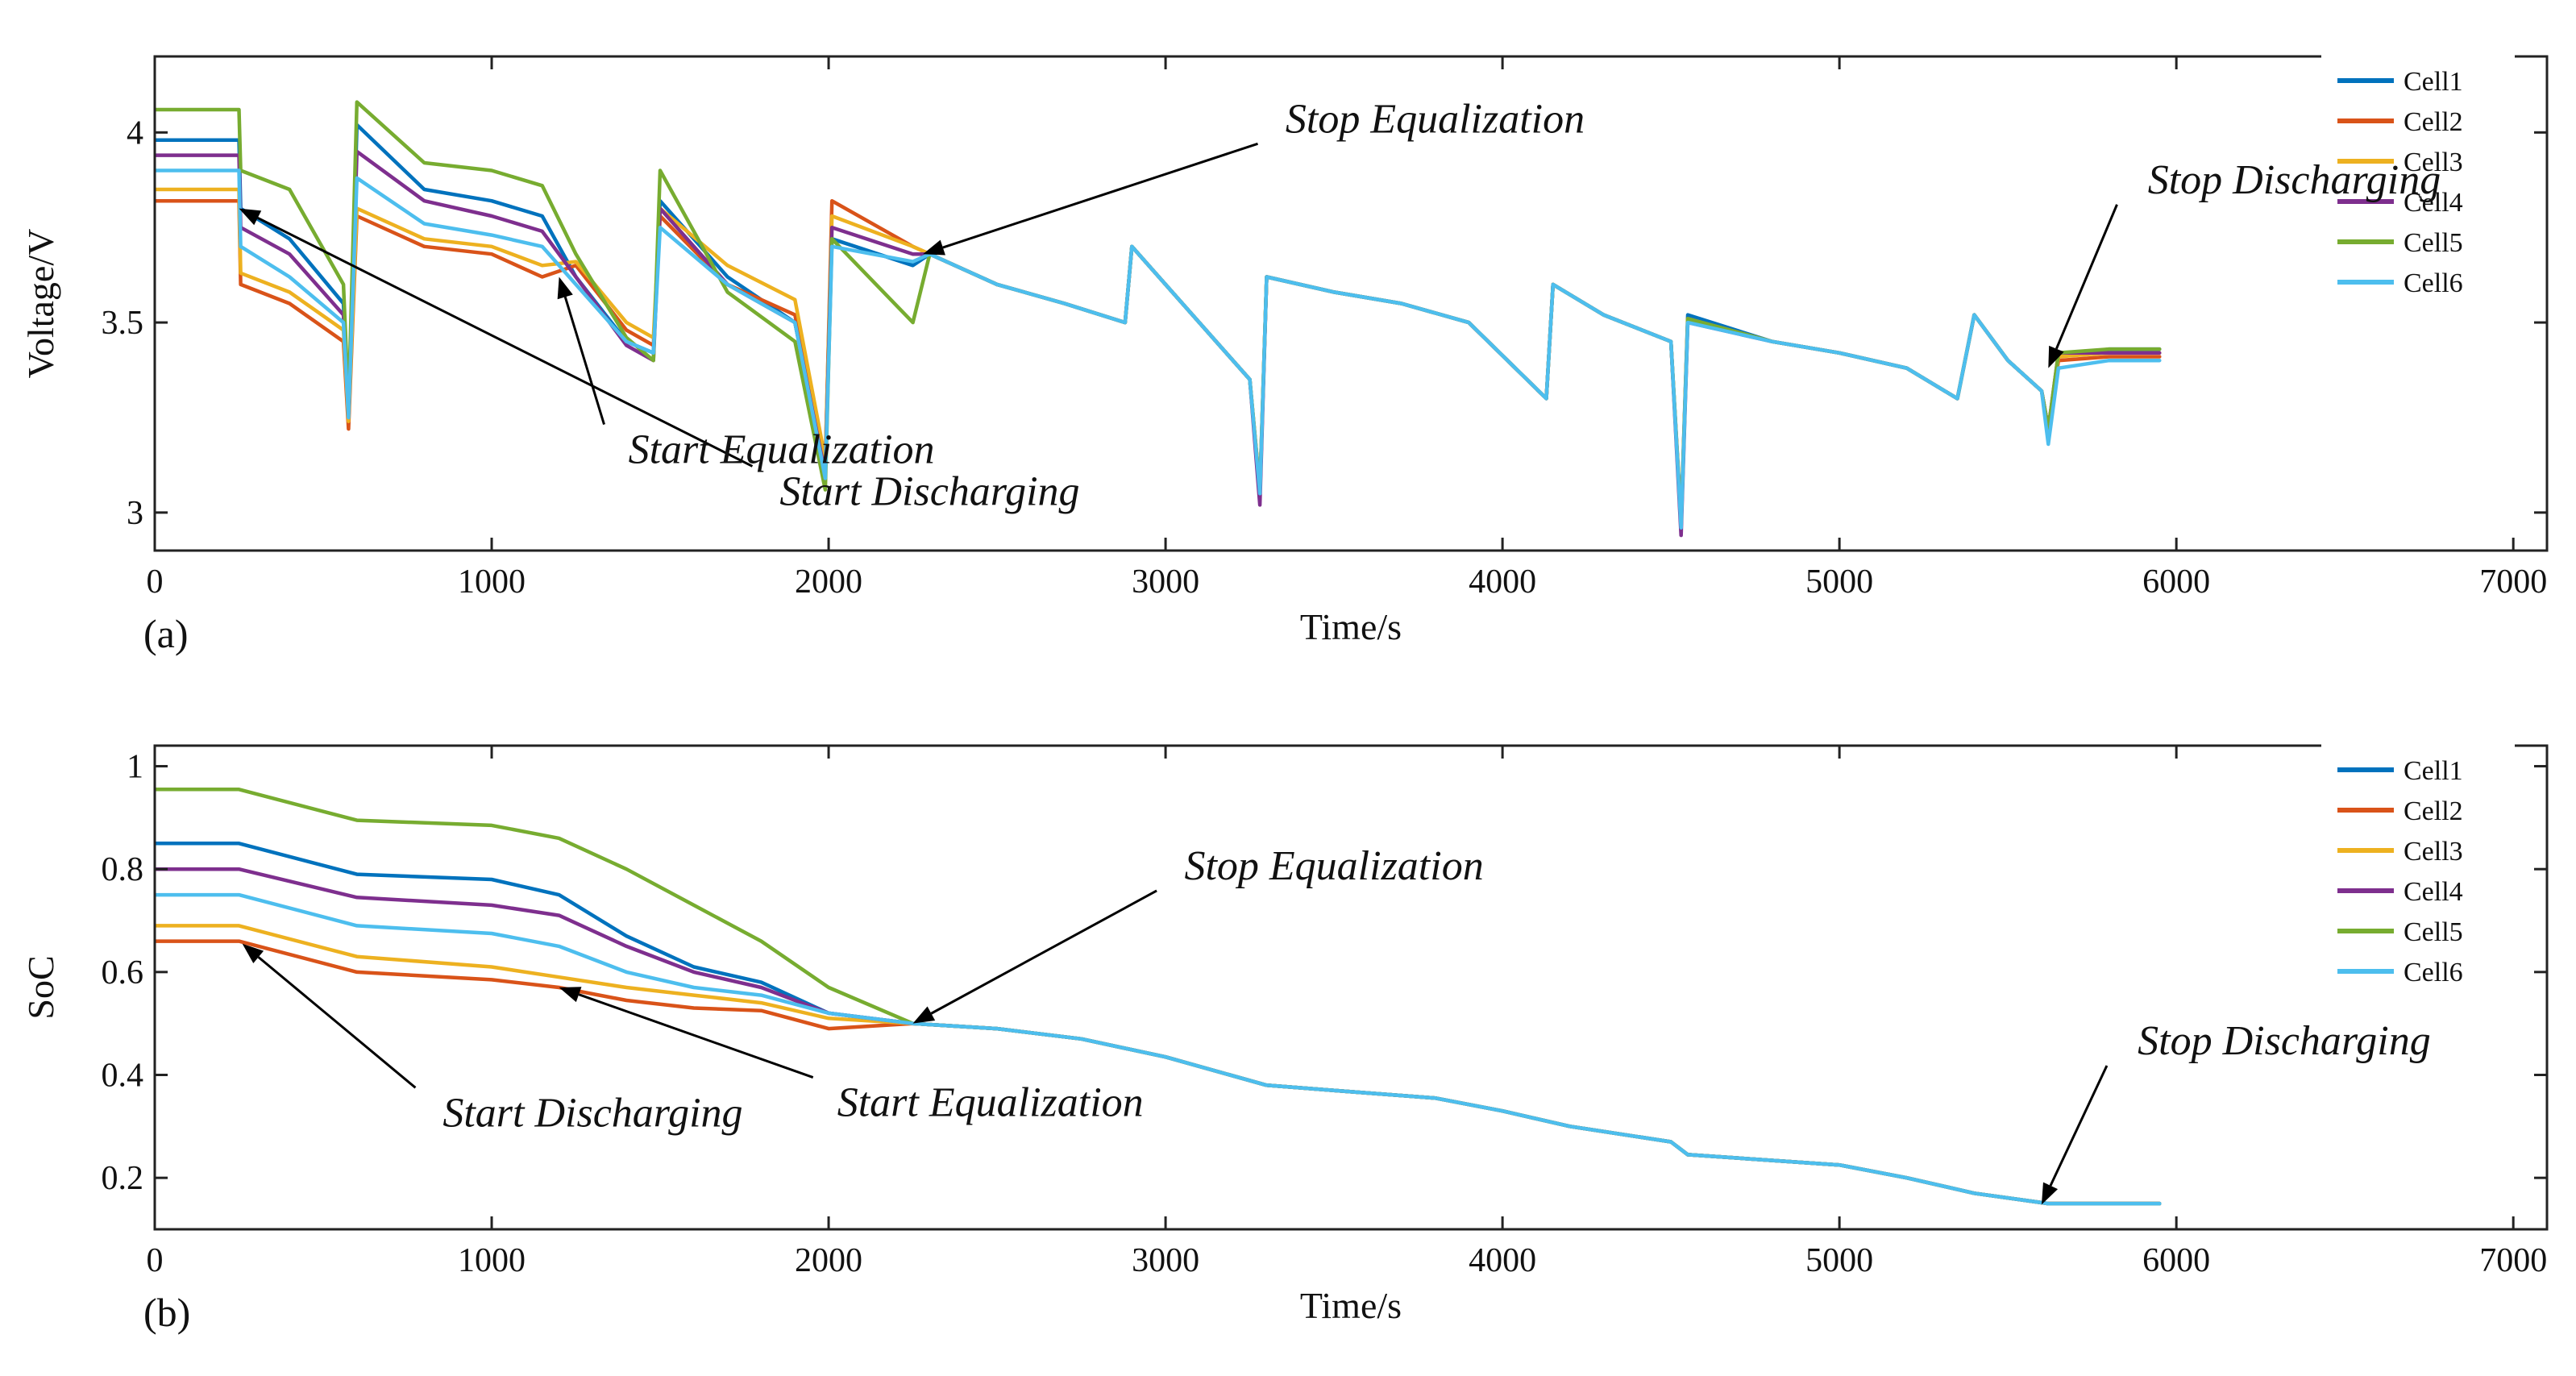 The width and height of the screenshot is (2576, 1376). Describe the element at coordinates (135, 513) in the screenshot. I see `y-tick-label: 3` at that location.